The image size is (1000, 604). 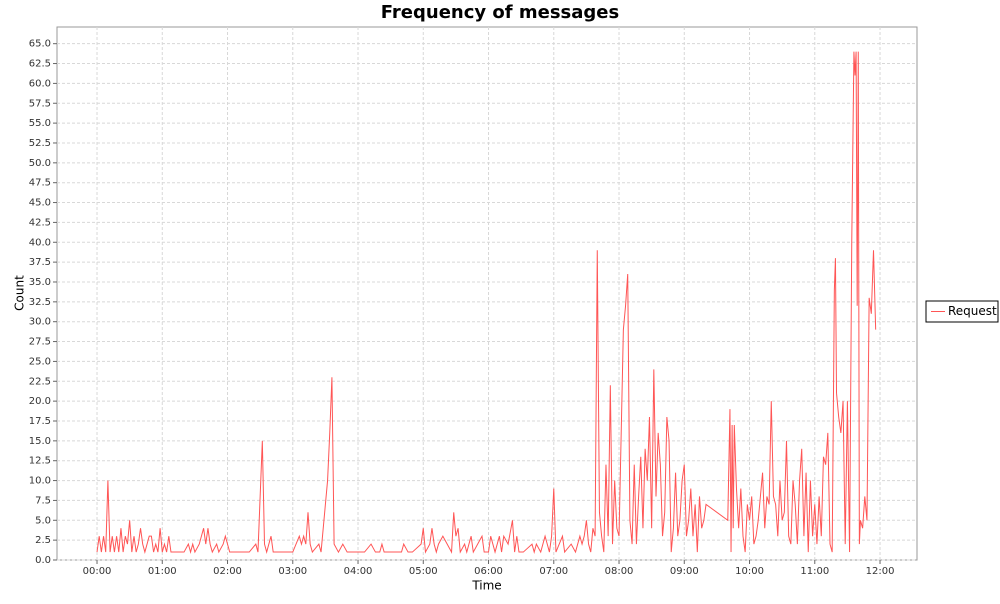 I want to click on y-tick-label: 62.5, so click(x=40, y=64).